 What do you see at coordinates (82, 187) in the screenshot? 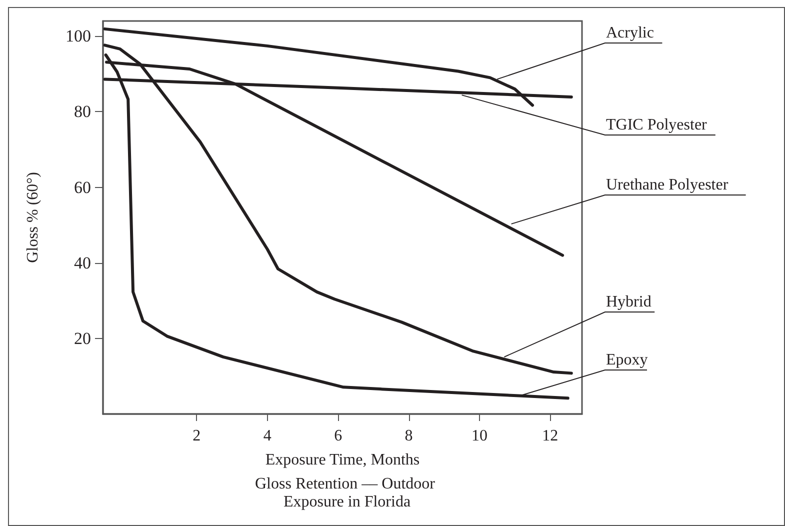
I see `y-tick-label: 60` at bounding box center [82, 187].